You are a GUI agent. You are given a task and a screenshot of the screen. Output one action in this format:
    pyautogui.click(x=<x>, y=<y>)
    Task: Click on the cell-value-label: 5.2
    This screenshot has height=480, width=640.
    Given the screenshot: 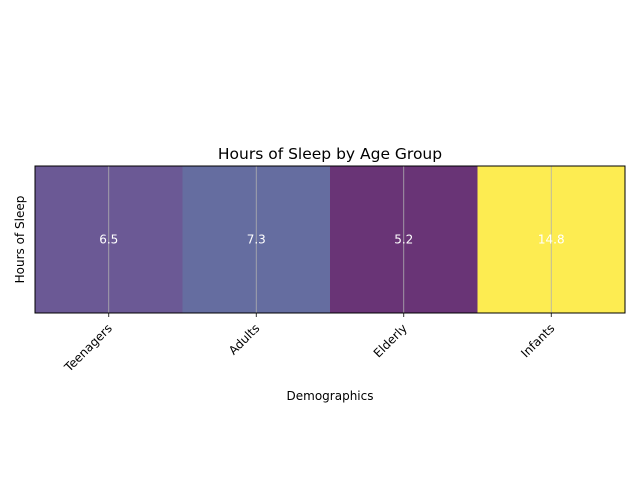 What is the action you would take?
    pyautogui.click(x=403, y=240)
    